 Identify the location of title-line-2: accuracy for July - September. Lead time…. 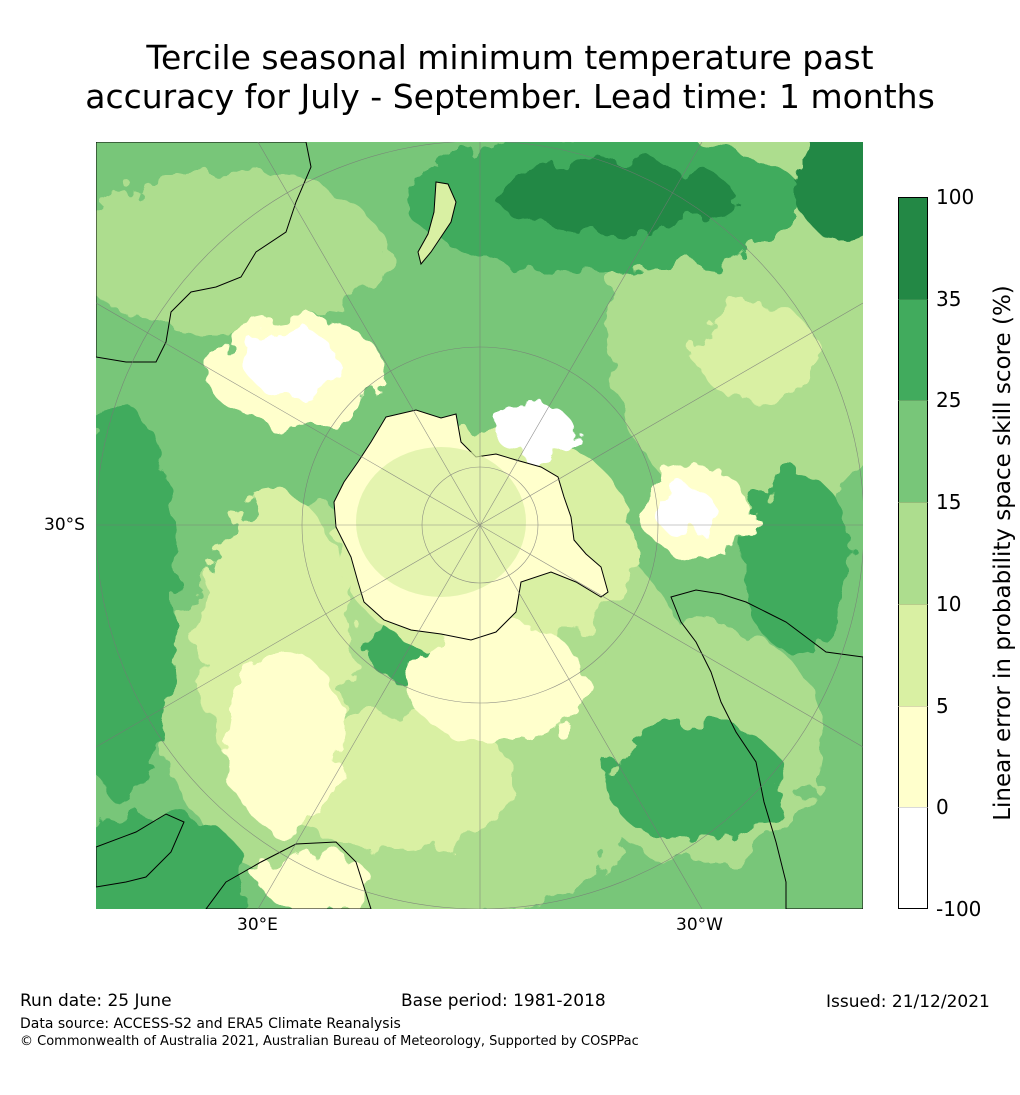
(510, 96).